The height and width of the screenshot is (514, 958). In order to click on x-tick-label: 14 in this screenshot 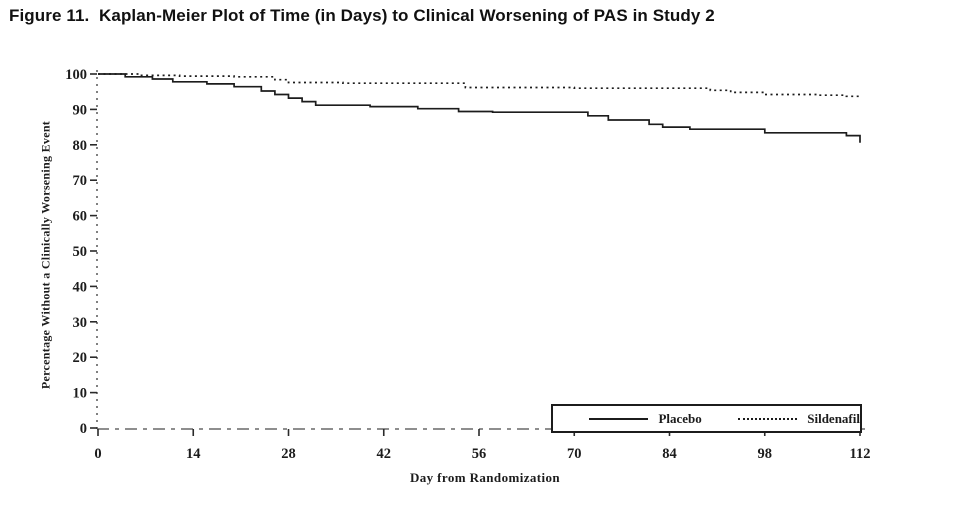, I will do `click(193, 454)`.